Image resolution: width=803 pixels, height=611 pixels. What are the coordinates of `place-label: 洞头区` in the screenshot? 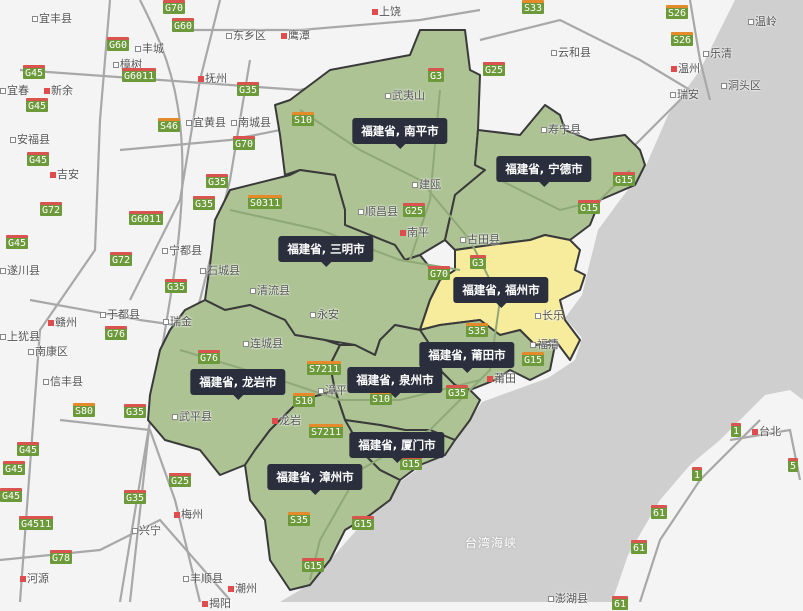 It's located at (741, 85).